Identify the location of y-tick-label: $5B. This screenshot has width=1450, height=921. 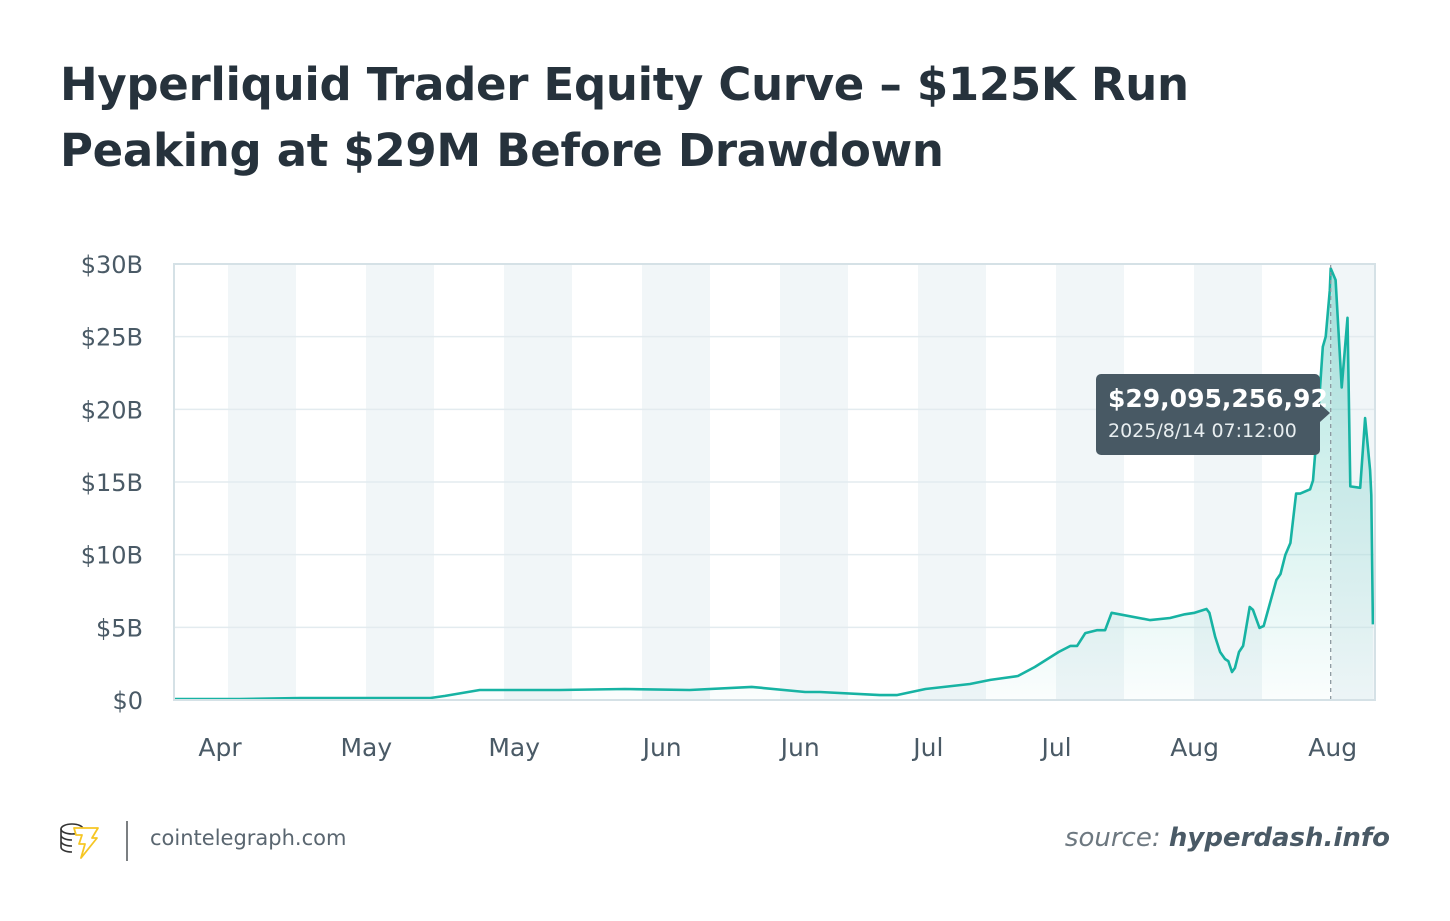
(119, 628).